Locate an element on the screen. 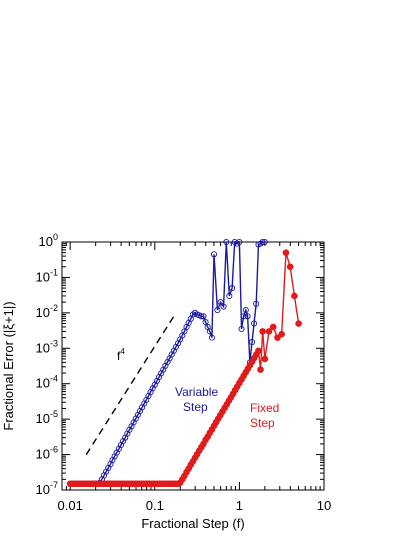 The height and width of the screenshot is (537, 415). variable-step-label-line2: Step is located at coordinates (195, 407).